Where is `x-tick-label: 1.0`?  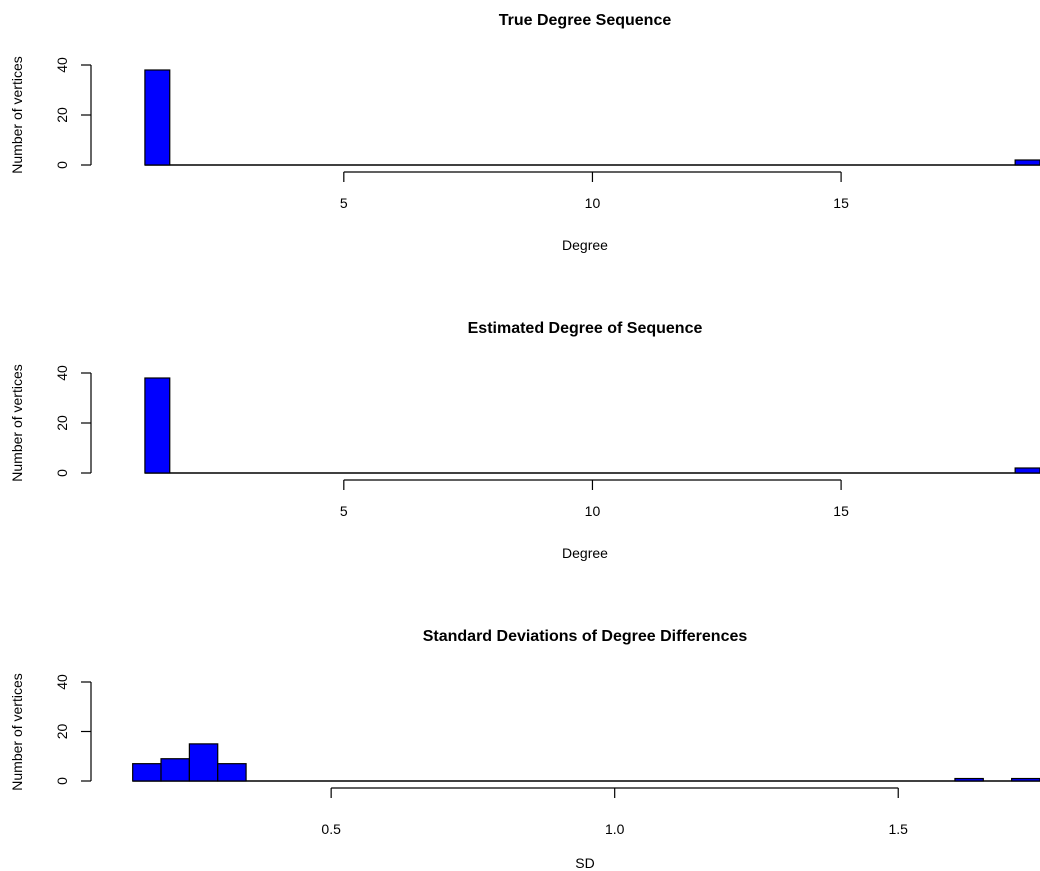
x-tick-label: 1.0 is located at coordinates (615, 829).